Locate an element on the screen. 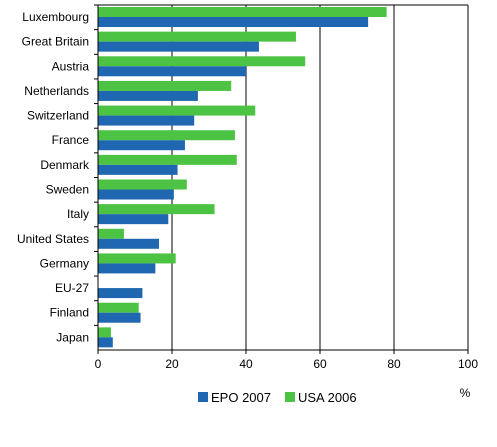 This screenshot has width=497, height=447. category-label: Italy is located at coordinates (78, 214).